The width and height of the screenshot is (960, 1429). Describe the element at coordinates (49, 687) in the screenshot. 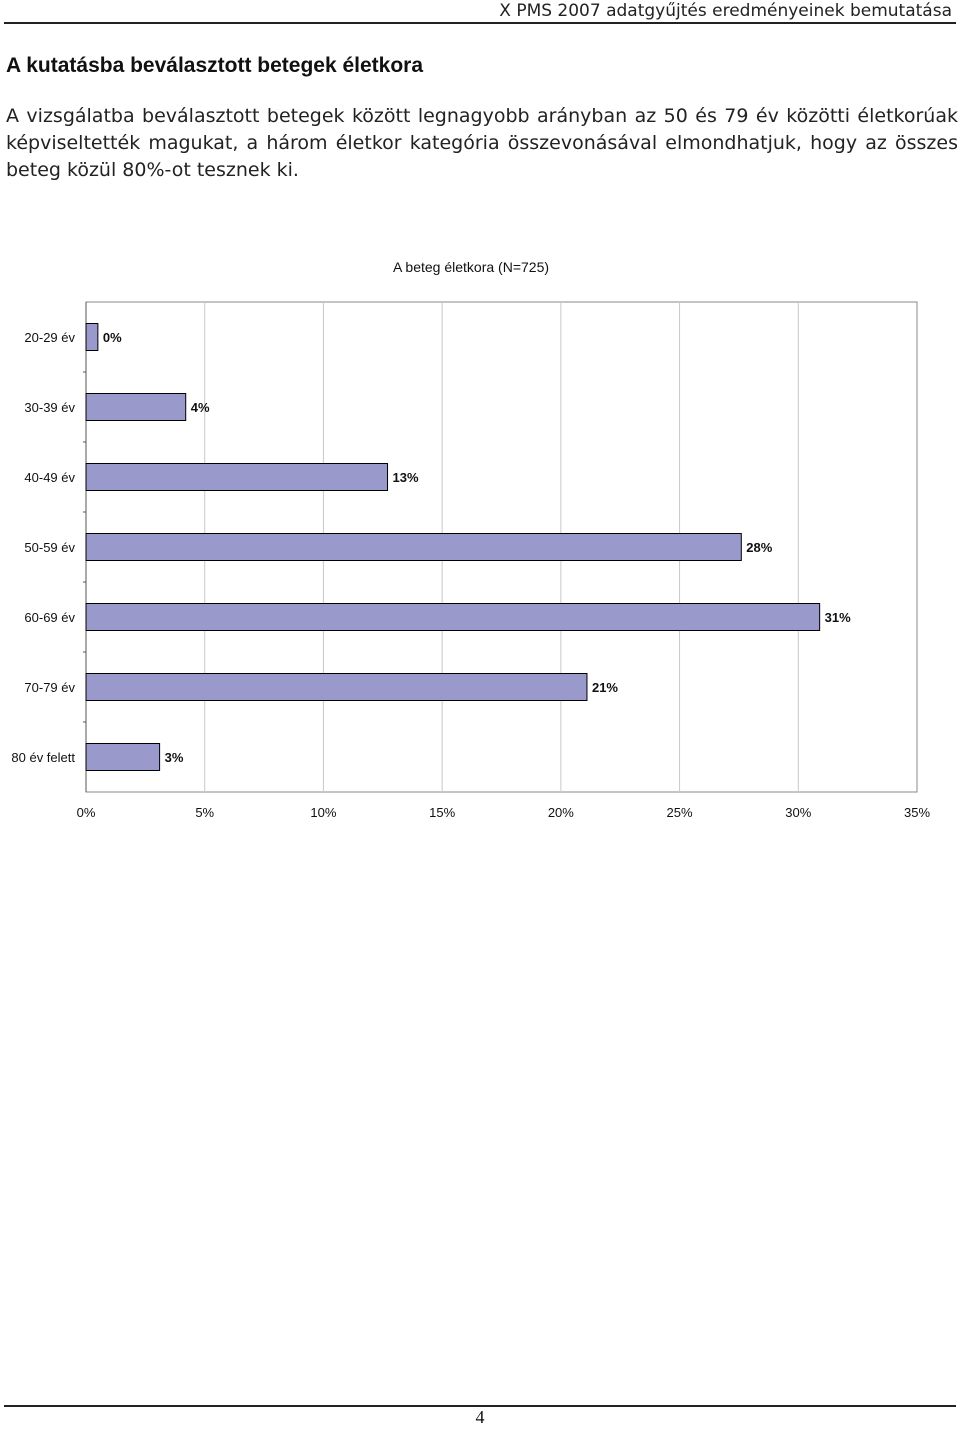

I see `category-label: 70-79 év` at that location.